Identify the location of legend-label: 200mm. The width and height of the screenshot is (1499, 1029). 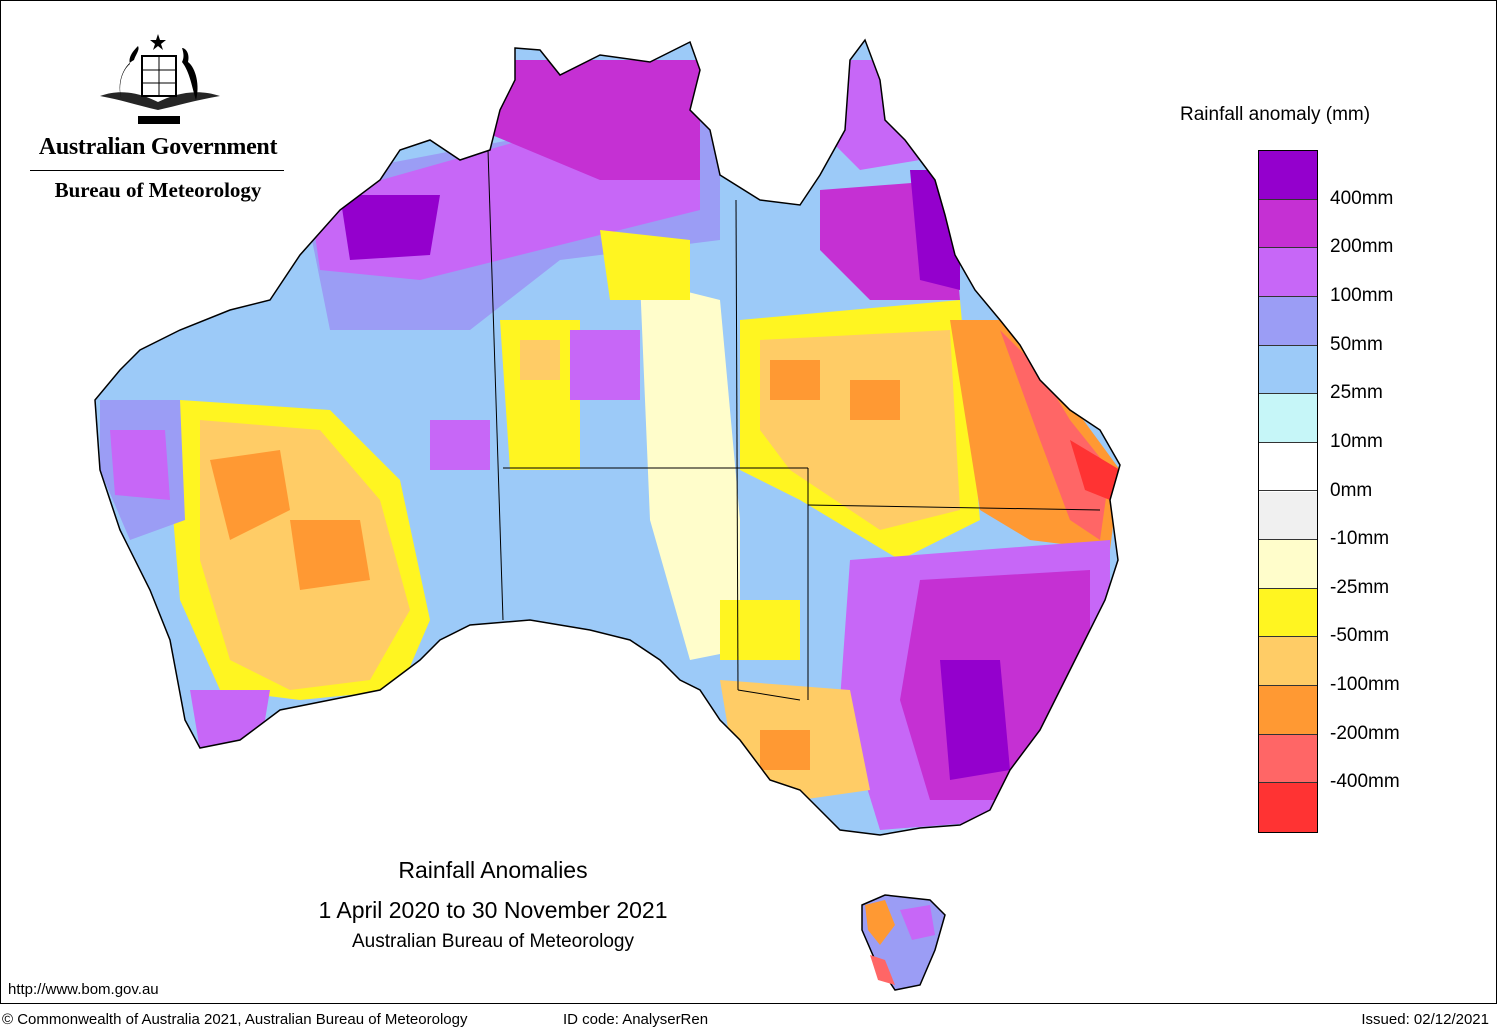
(1362, 247).